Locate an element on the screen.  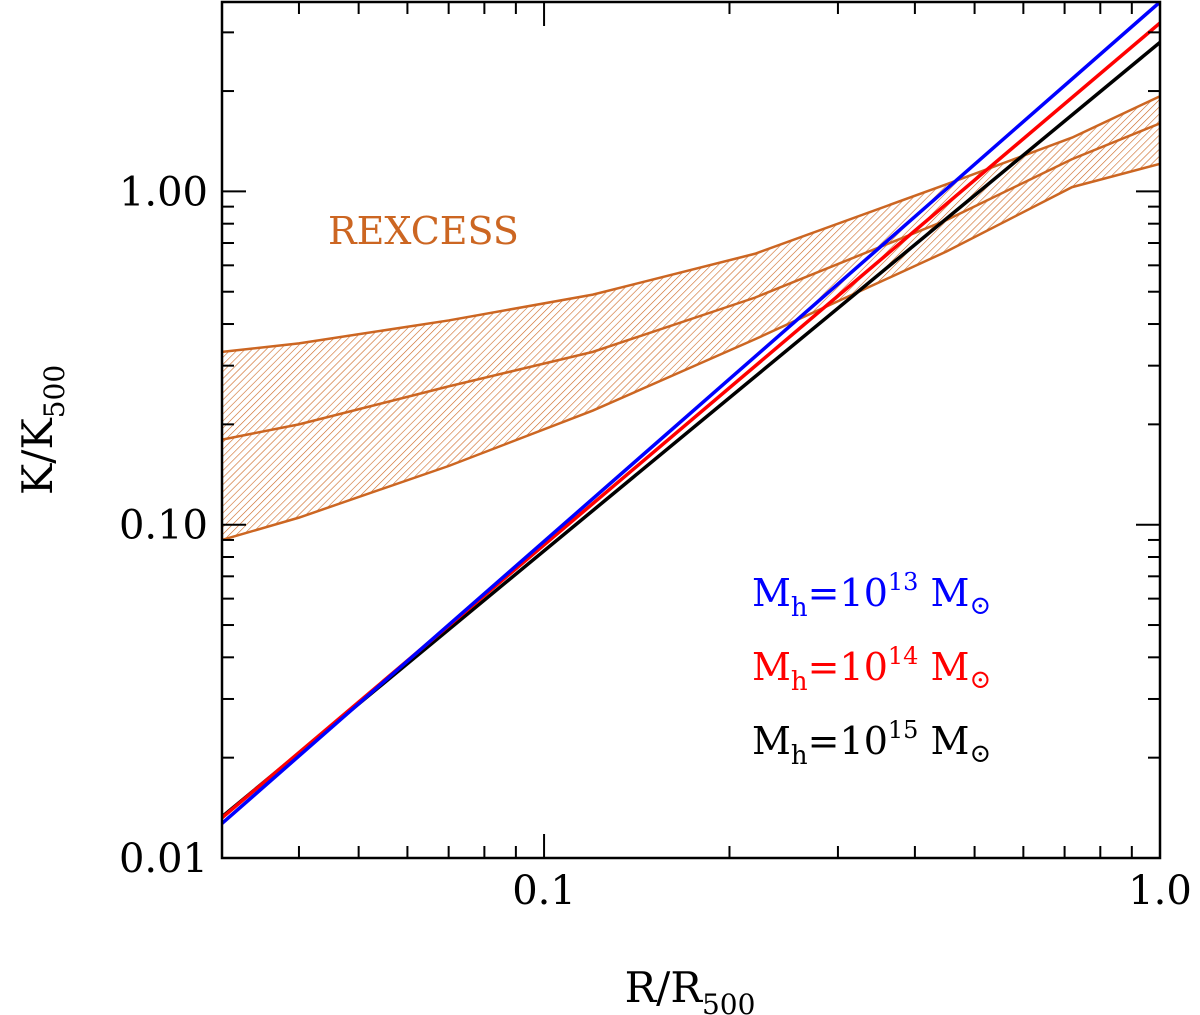
x-axis-title: R/R500 is located at coordinates (690, 989).